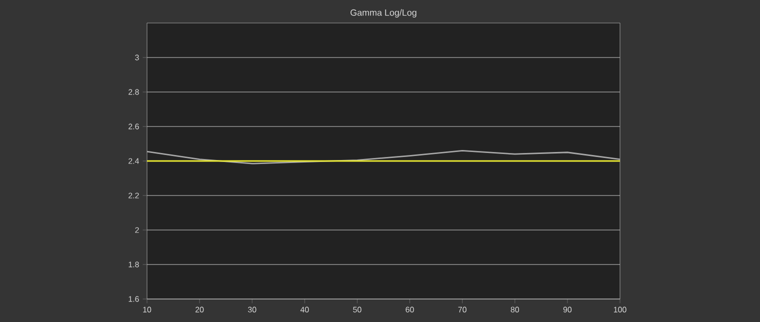 The image size is (760, 322). Describe the element at coordinates (383, 13) in the screenshot. I see `chart-title: Gamma Log/Log` at that location.